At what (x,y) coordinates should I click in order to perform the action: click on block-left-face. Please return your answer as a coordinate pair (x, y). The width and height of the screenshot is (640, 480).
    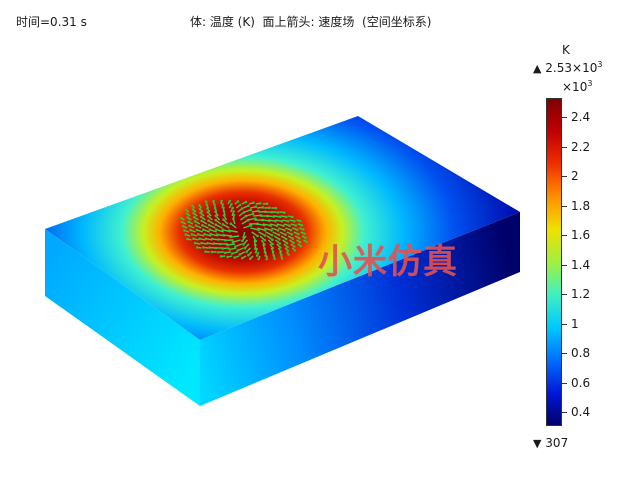
    Looking at the image, I should click on (122, 317).